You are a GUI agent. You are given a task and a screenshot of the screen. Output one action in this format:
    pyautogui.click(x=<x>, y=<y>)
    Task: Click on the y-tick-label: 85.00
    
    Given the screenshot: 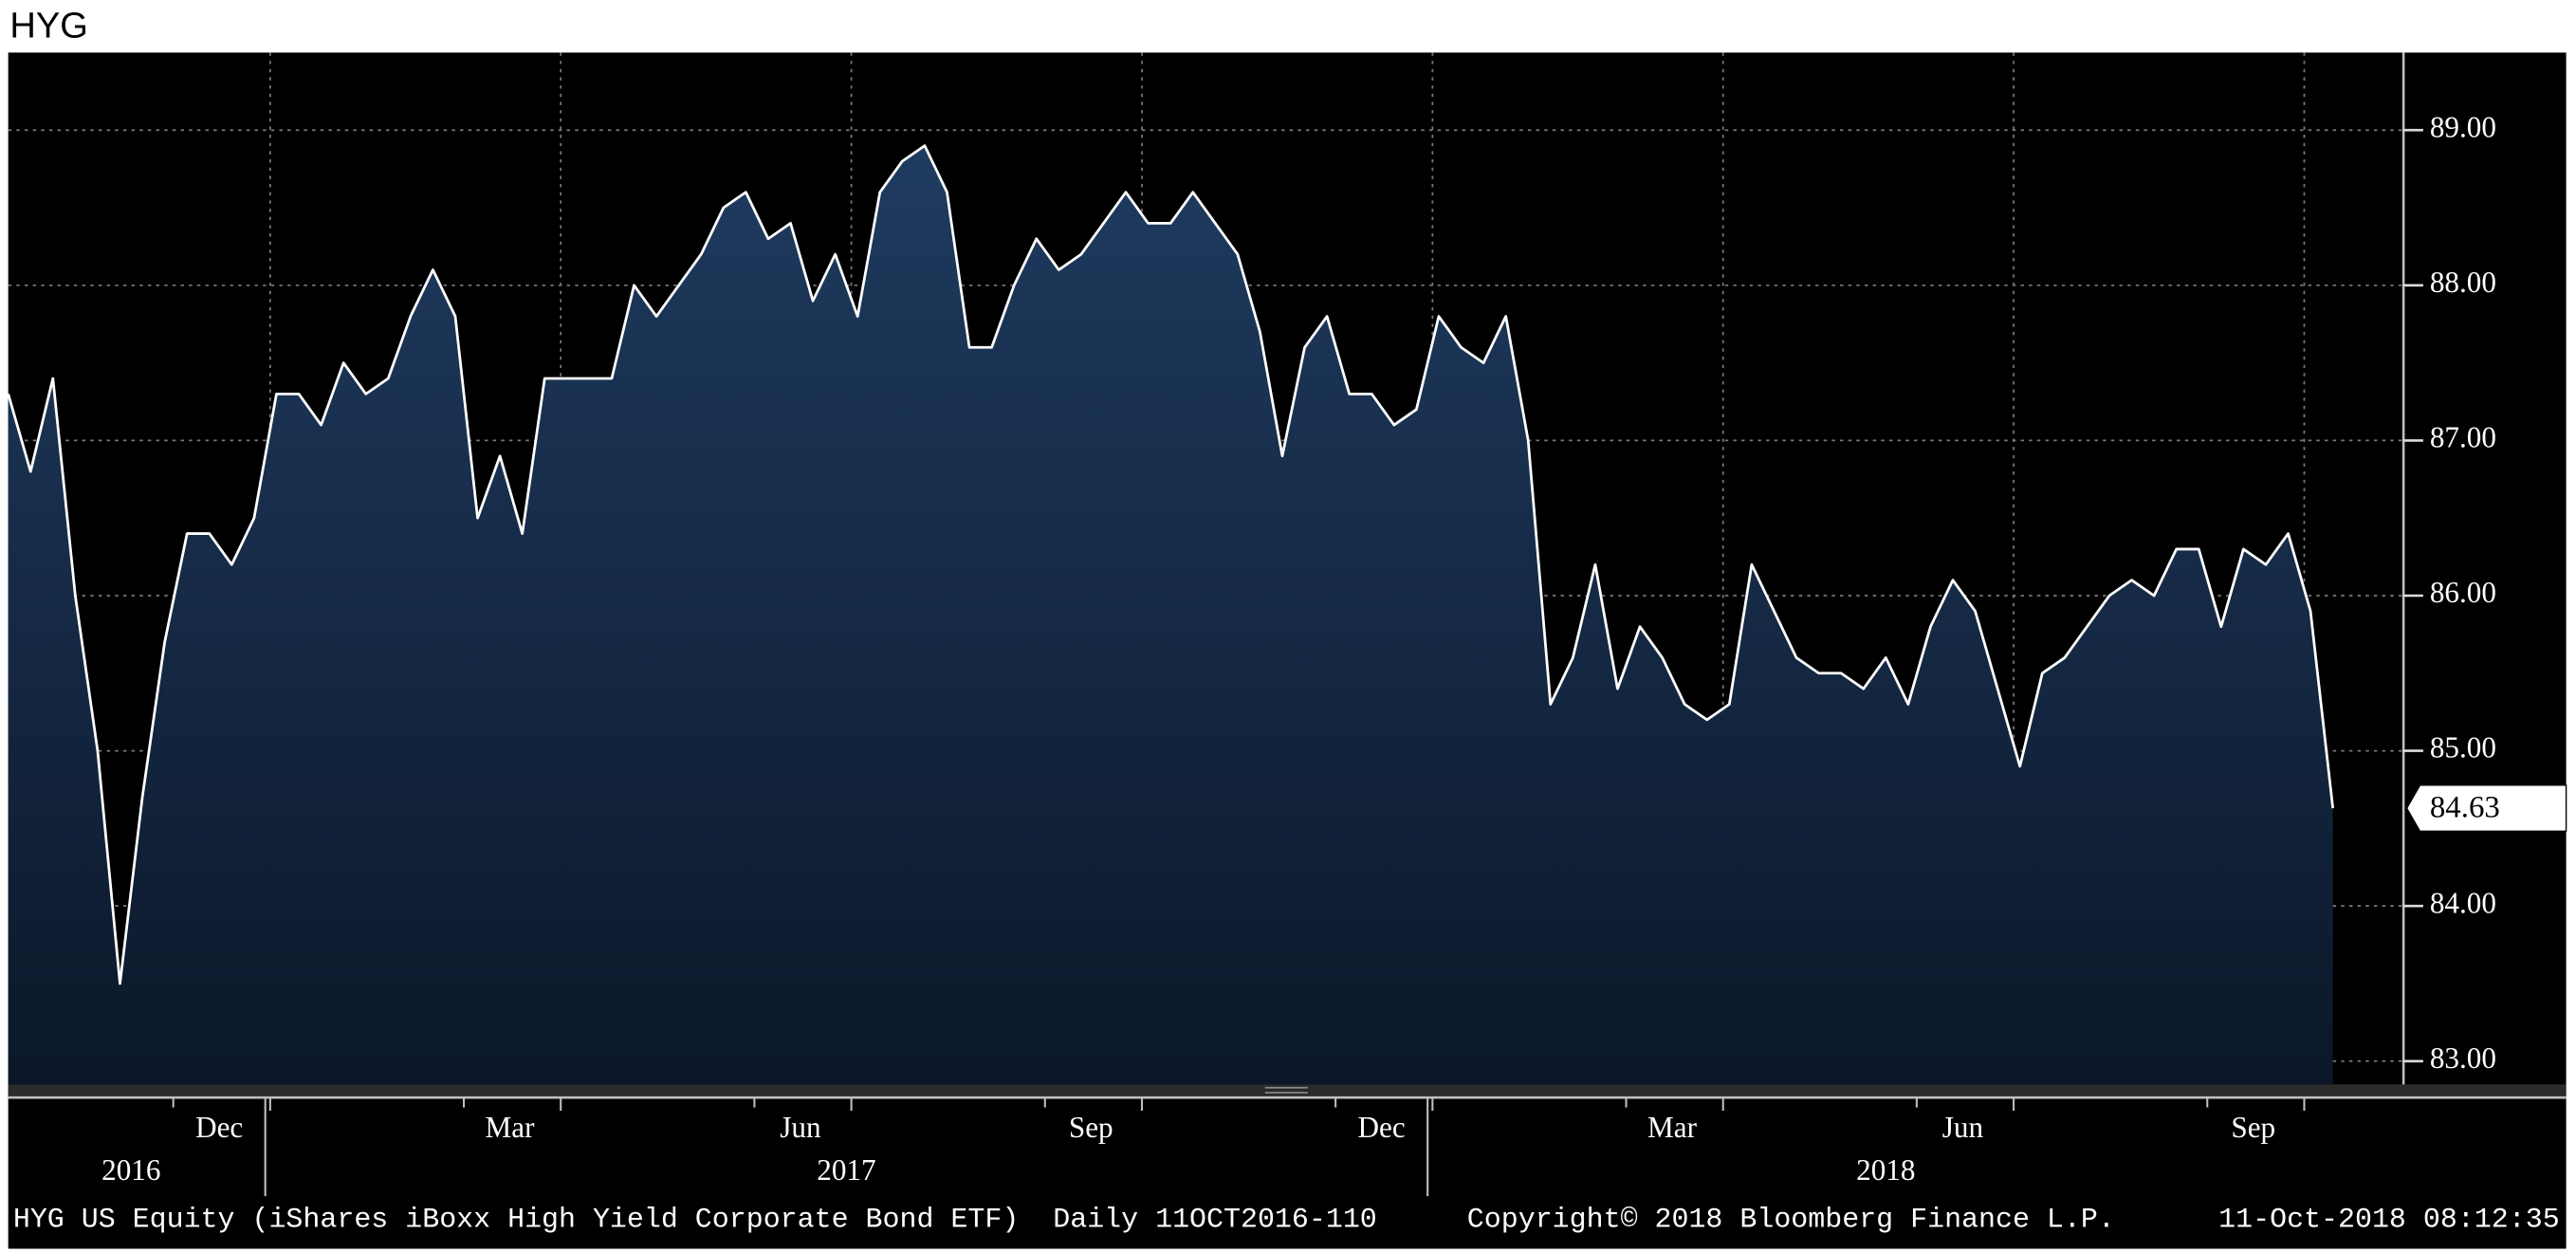 What is the action you would take?
    pyautogui.click(x=2463, y=747)
    